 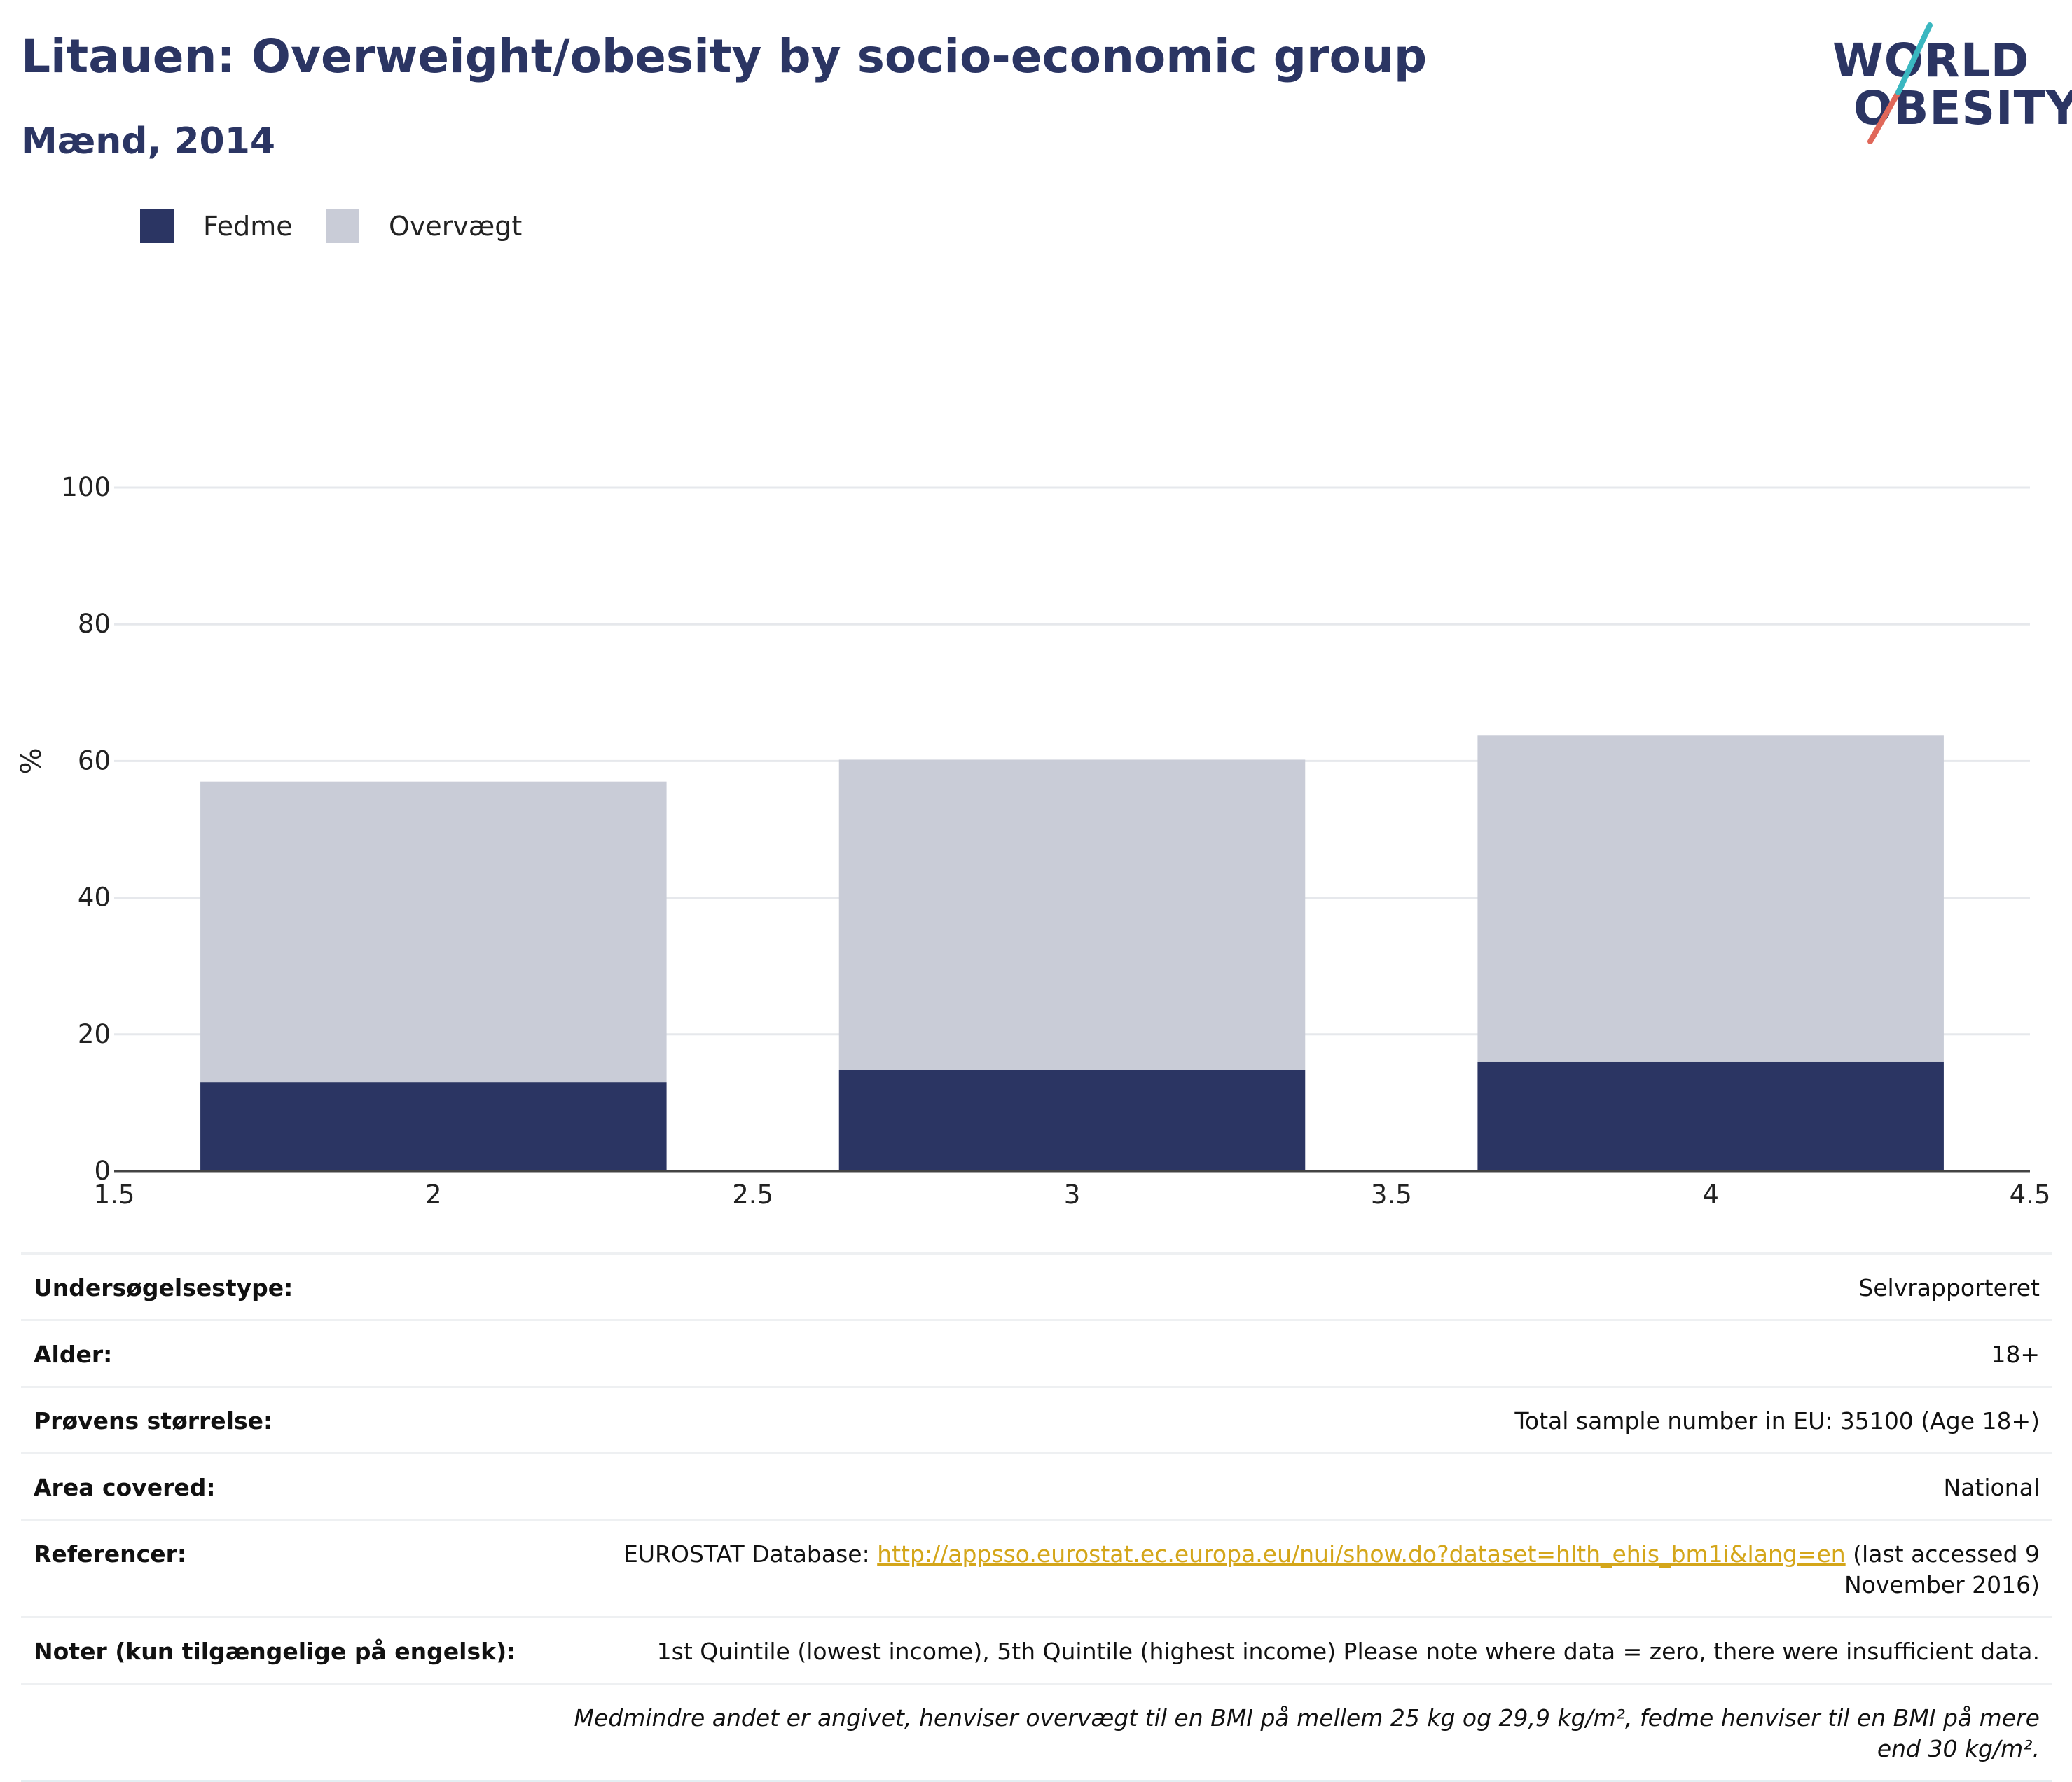 I want to click on y-tick-label: 40, so click(x=95, y=898).